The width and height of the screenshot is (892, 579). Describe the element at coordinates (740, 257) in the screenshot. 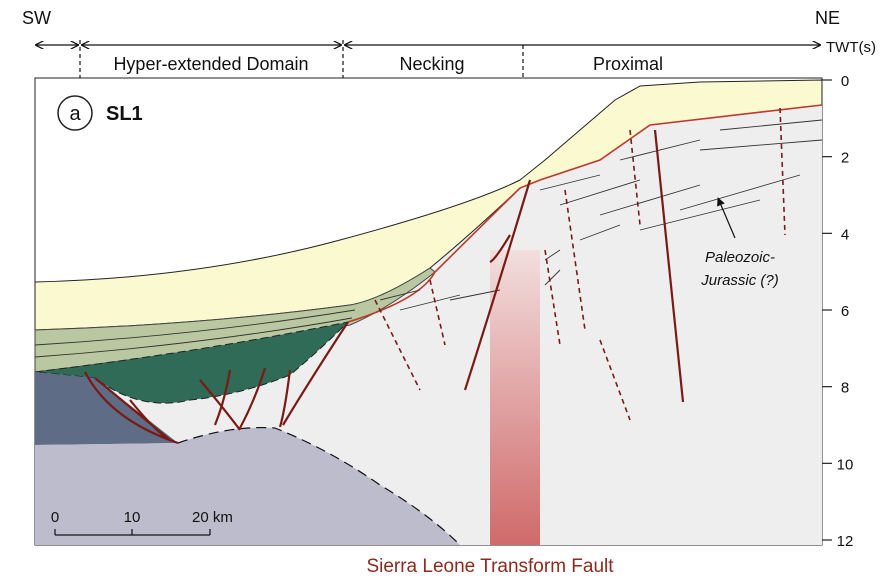

I see `annotation: Paleozoic-` at that location.